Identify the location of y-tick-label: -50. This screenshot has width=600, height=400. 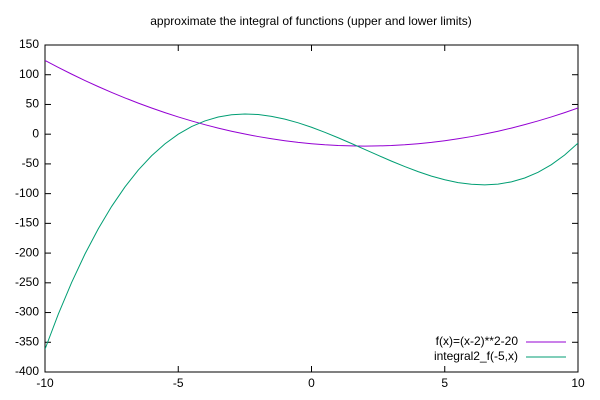
(31, 163).